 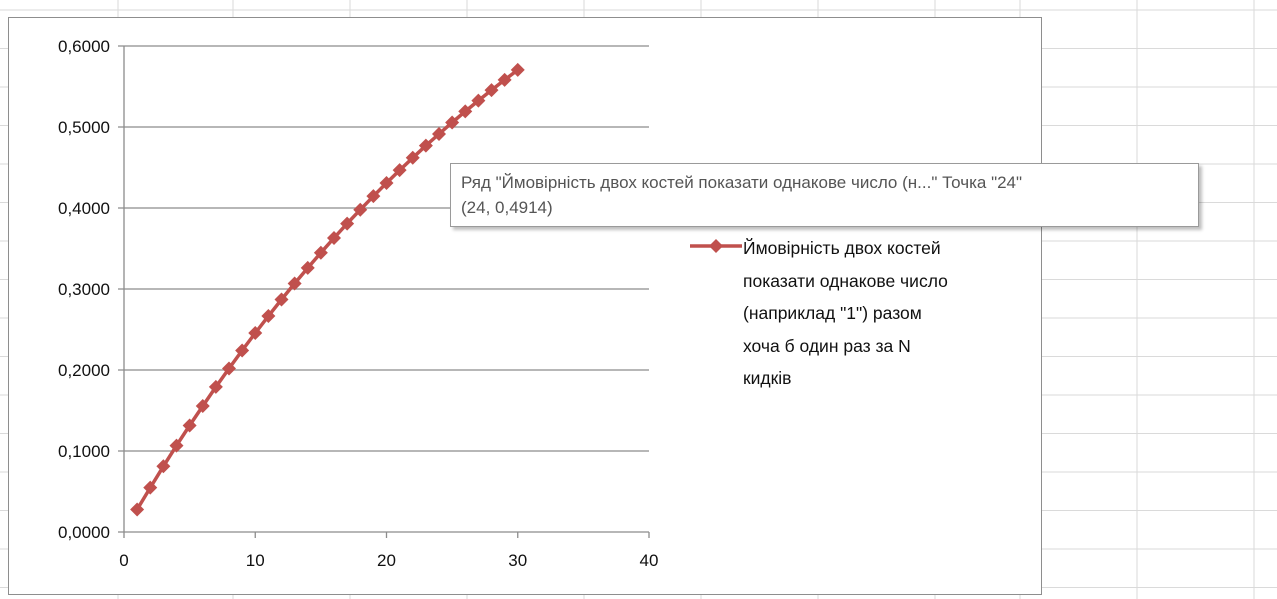 What do you see at coordinates (84, 370) in the screenshot?
I see `y-tick-label: 0,2000` at bounding box center [84, 370].